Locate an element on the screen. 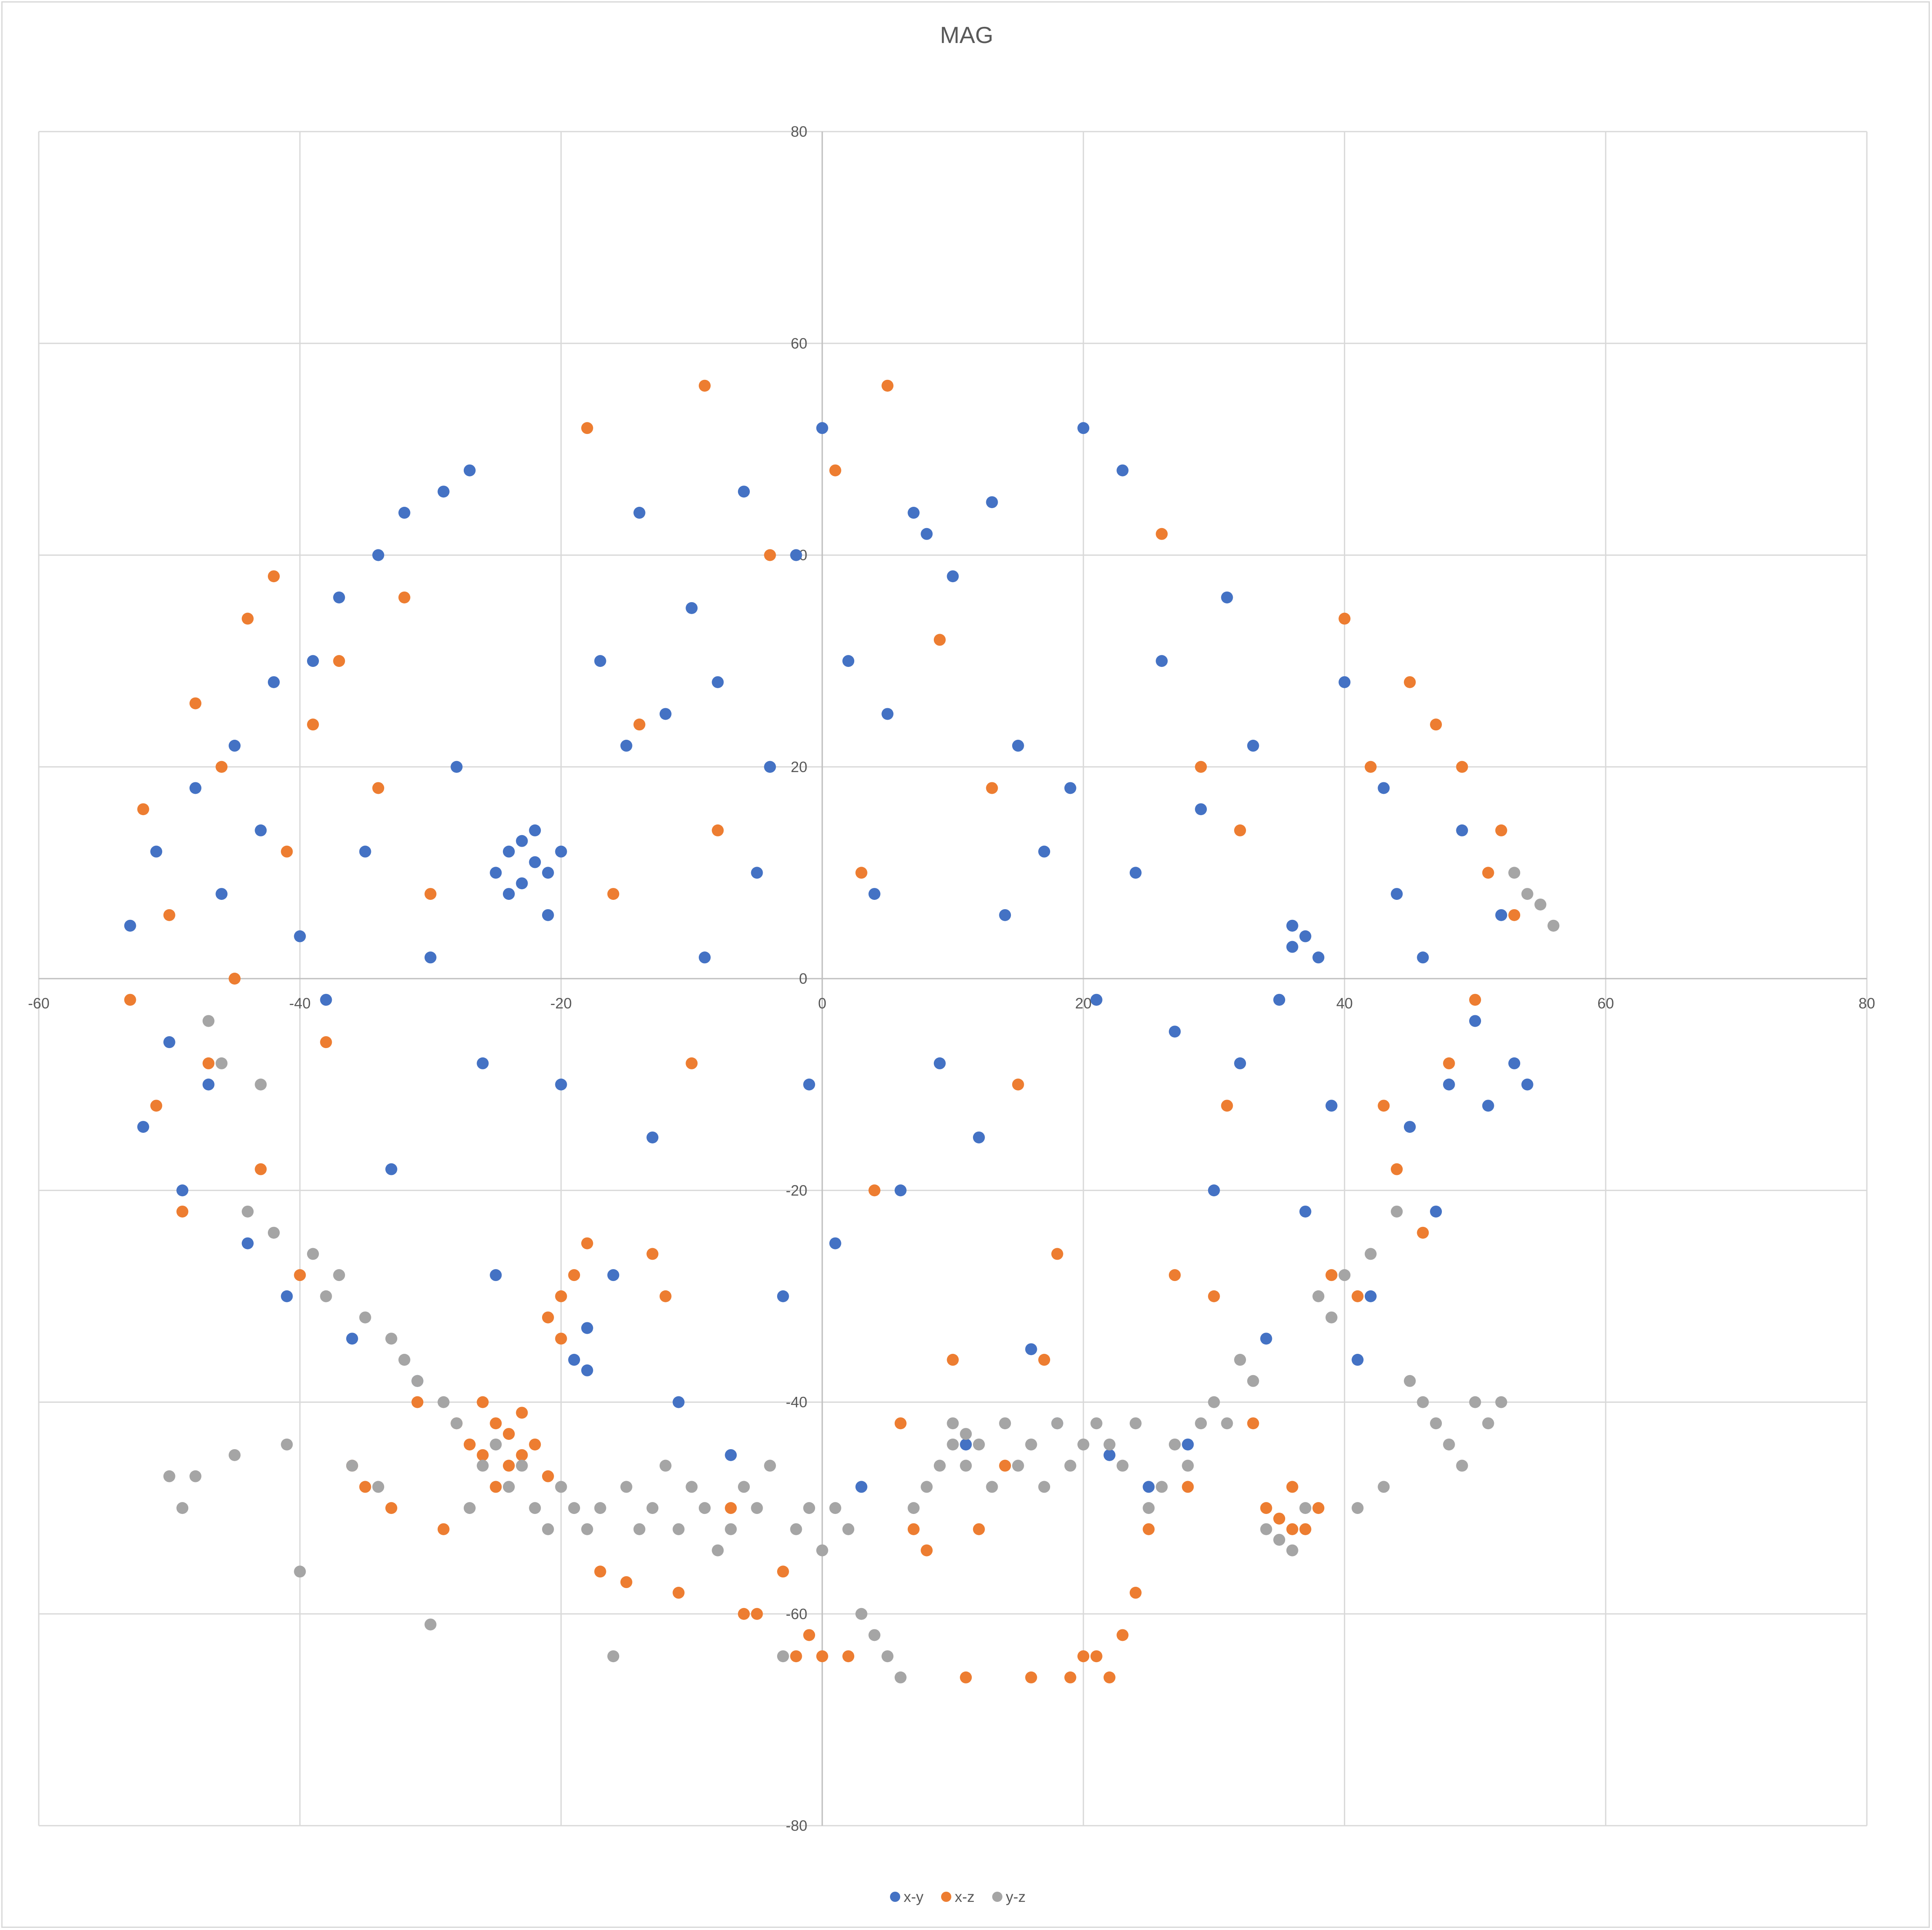  x-tick-label: -40 is located at coordinates (300, 1004).